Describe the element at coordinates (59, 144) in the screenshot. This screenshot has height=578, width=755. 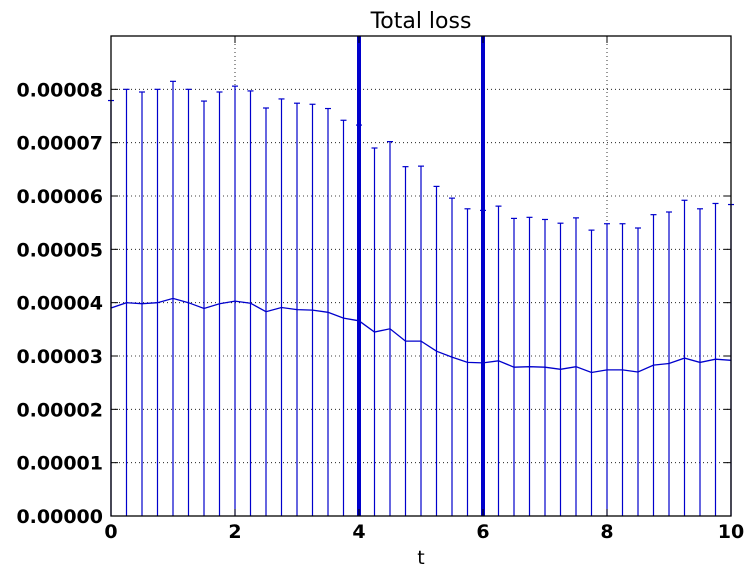
I see `y-tick-label: 0.00007` at that location.